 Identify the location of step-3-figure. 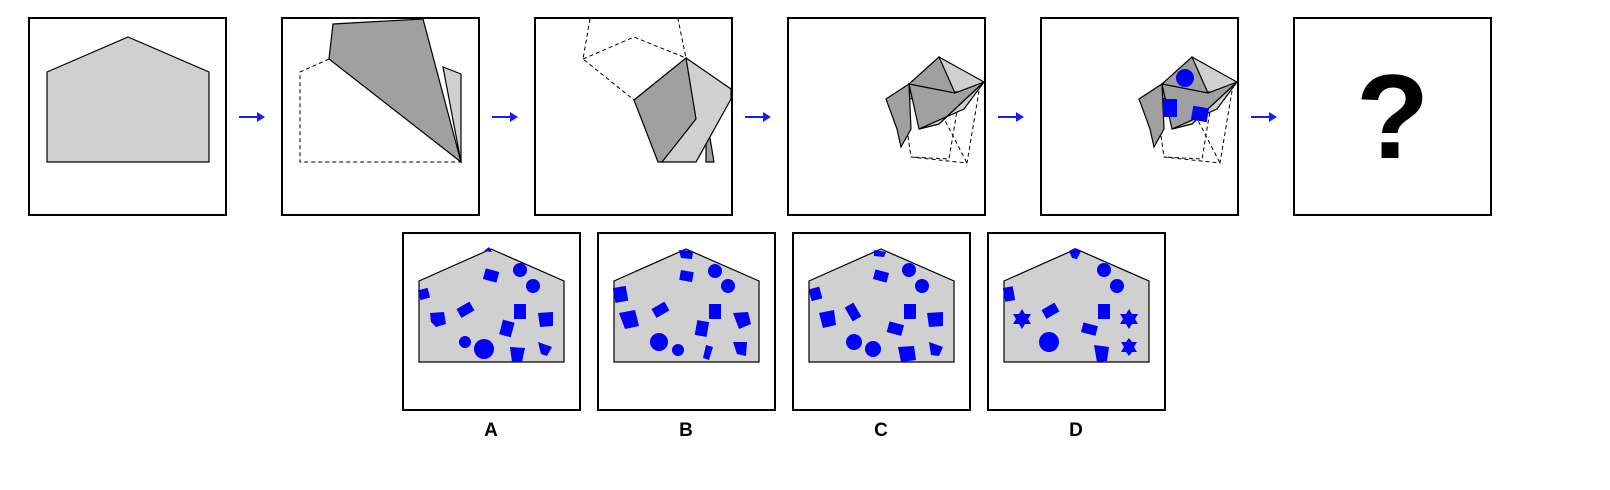
(656, 91).